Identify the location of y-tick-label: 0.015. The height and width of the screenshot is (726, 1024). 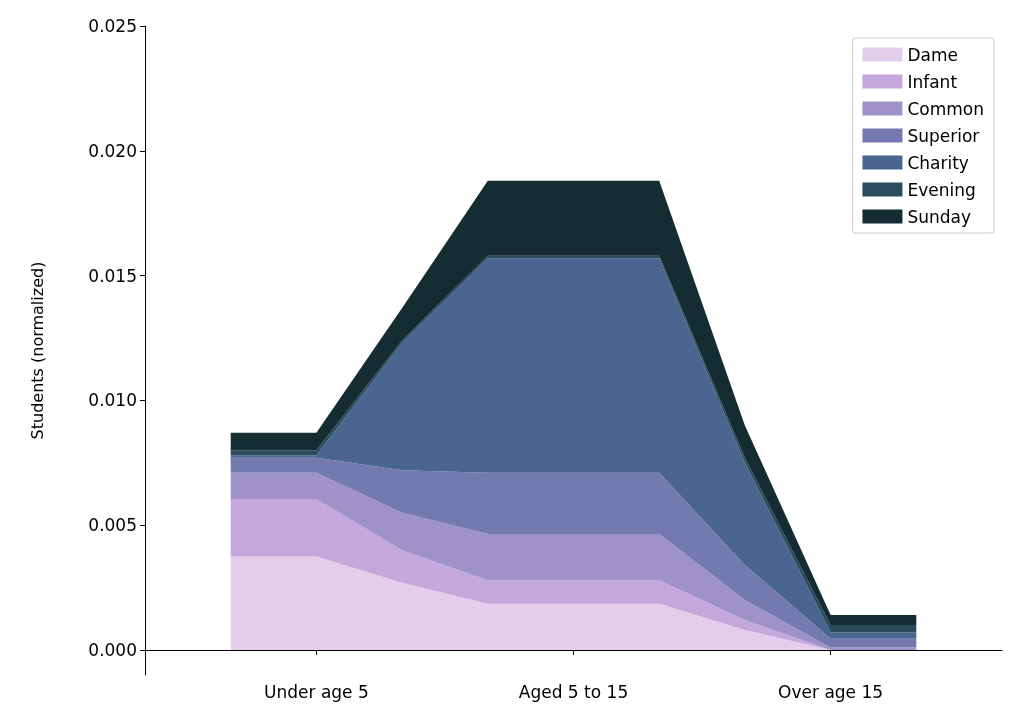
(112, 275).